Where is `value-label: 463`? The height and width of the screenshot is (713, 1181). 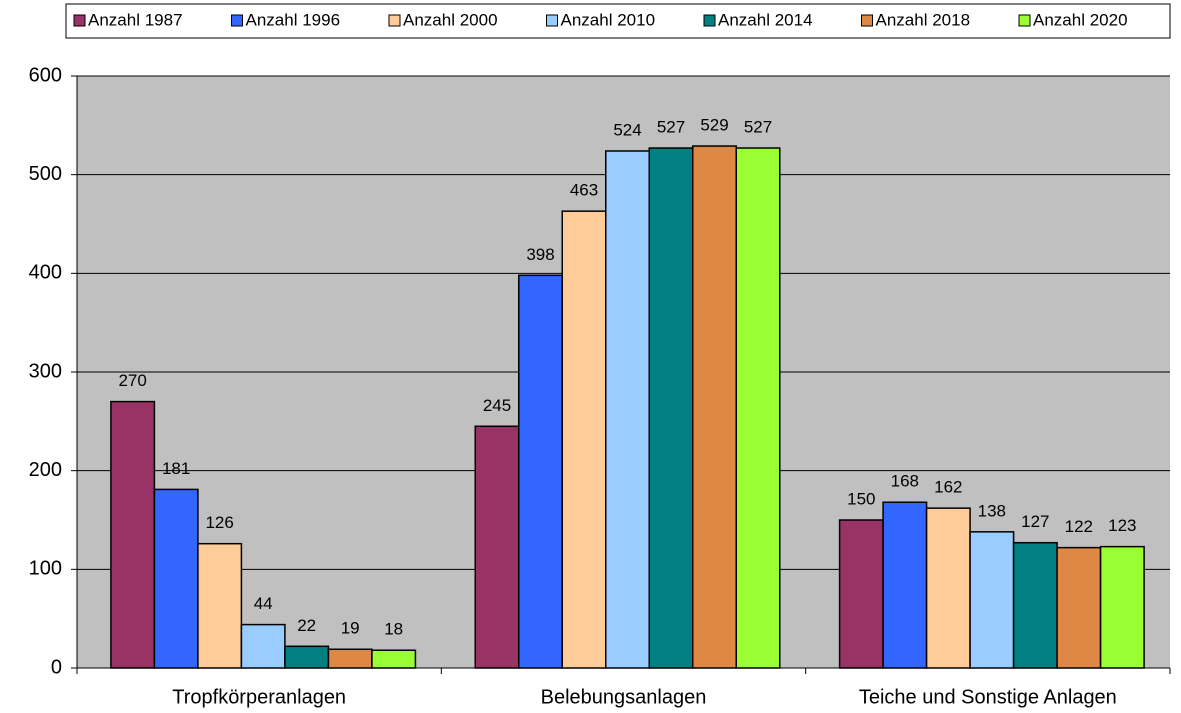 value-label: 463 is located at coordinates (584, 190).